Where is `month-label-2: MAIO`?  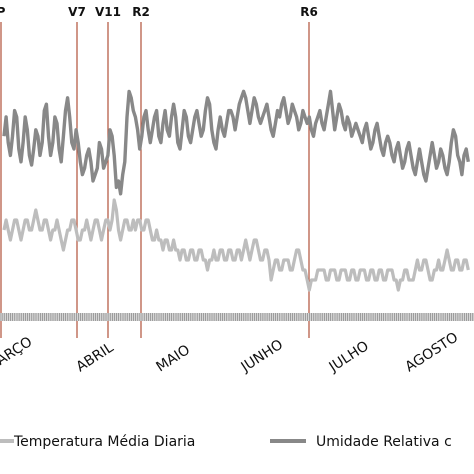 month-label-2: MAIO is located at coordinates (173, 358).